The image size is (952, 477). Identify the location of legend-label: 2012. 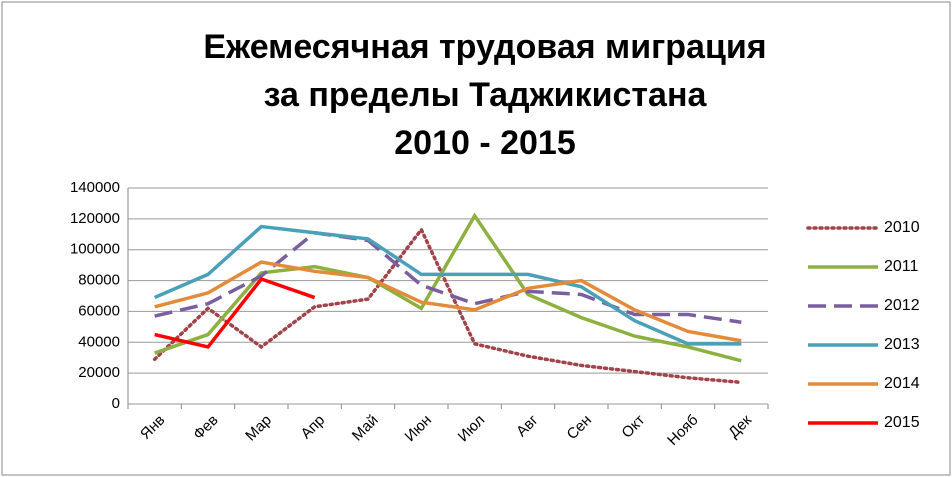
(902, 305).